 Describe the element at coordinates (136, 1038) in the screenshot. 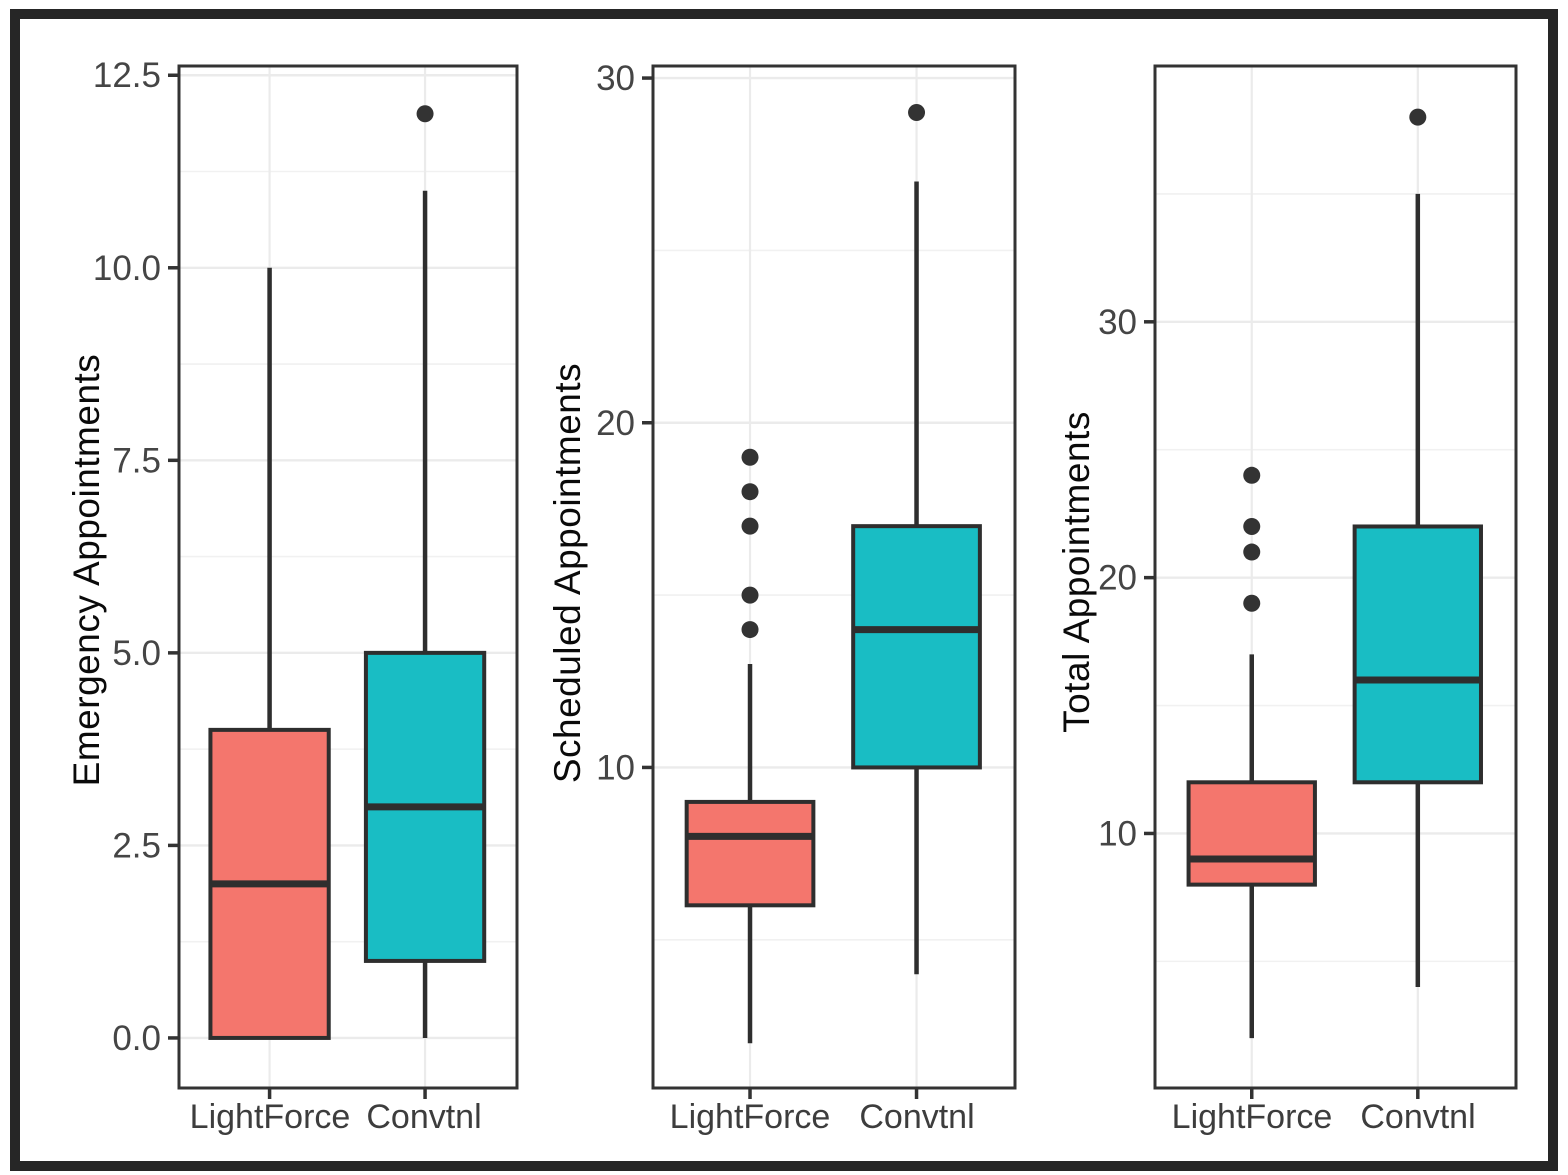

I see `y-tick-label: 0.0` at that location.